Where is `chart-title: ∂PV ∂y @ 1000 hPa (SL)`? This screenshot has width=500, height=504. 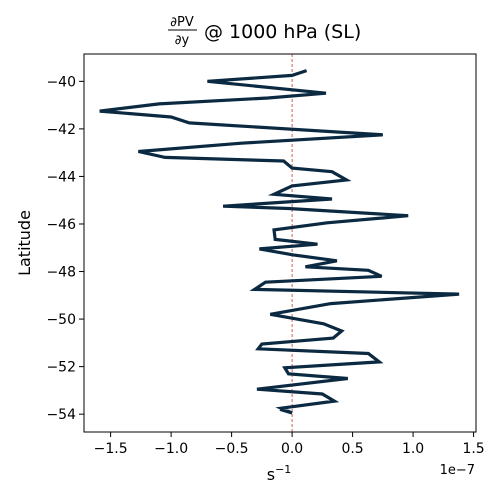 chart-title: ∂PV ∂y @ 1000 hPa (SL) is located at coordinates (264, 31).